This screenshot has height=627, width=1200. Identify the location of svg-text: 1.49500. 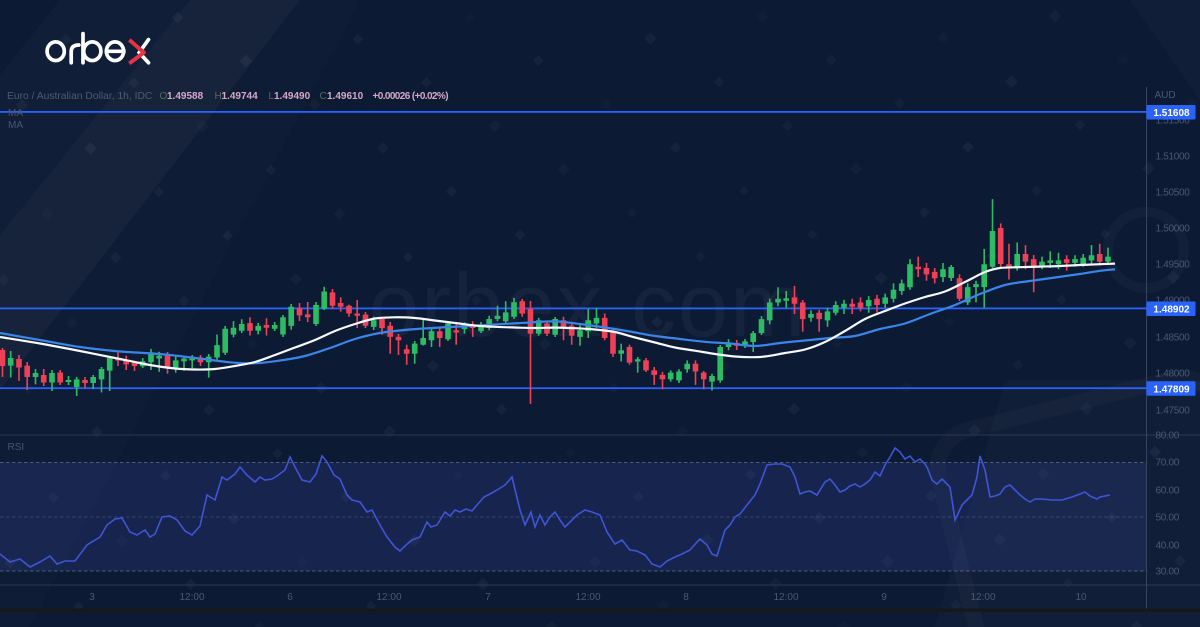
(1173, 265).